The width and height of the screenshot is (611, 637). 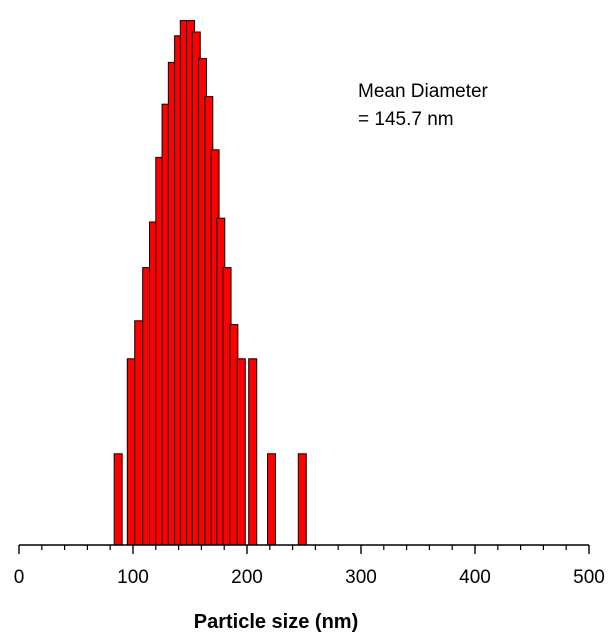 I want to click on x-axis-label: Particle size (nm), so click(x=276, y=622).